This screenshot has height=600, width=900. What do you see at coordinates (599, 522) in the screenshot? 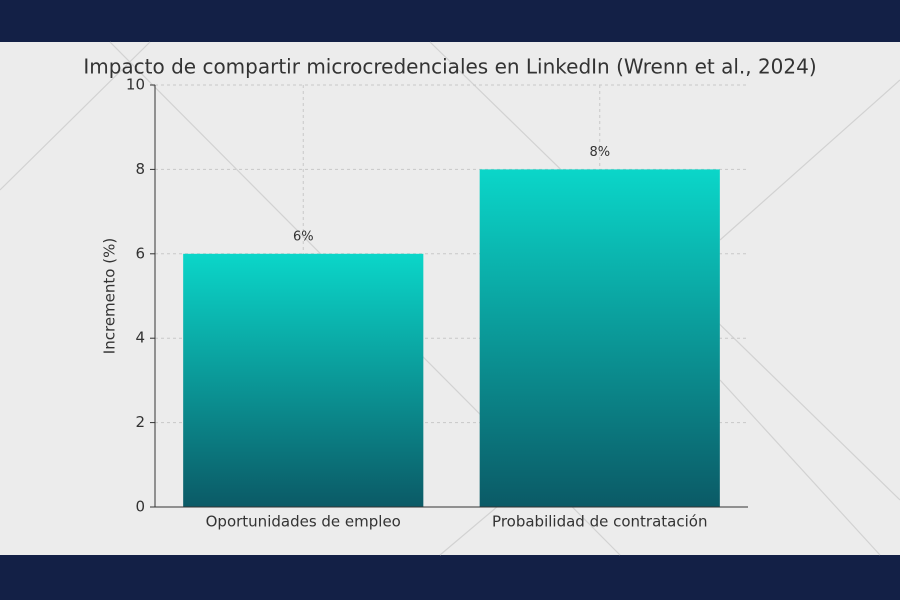
I see `x-tick-label: Probabilidad de contratación` at bounding box center [599, 522].